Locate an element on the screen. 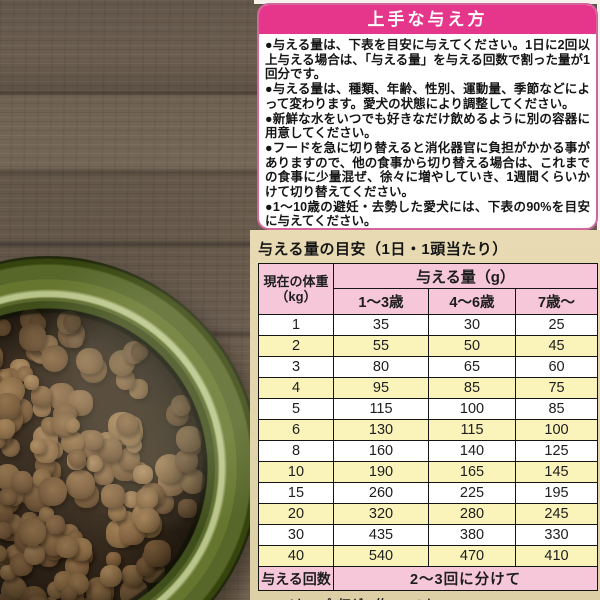 This screenshot has height=600, width=600. amount-cell: 435 is located at coordinates (381, 535).